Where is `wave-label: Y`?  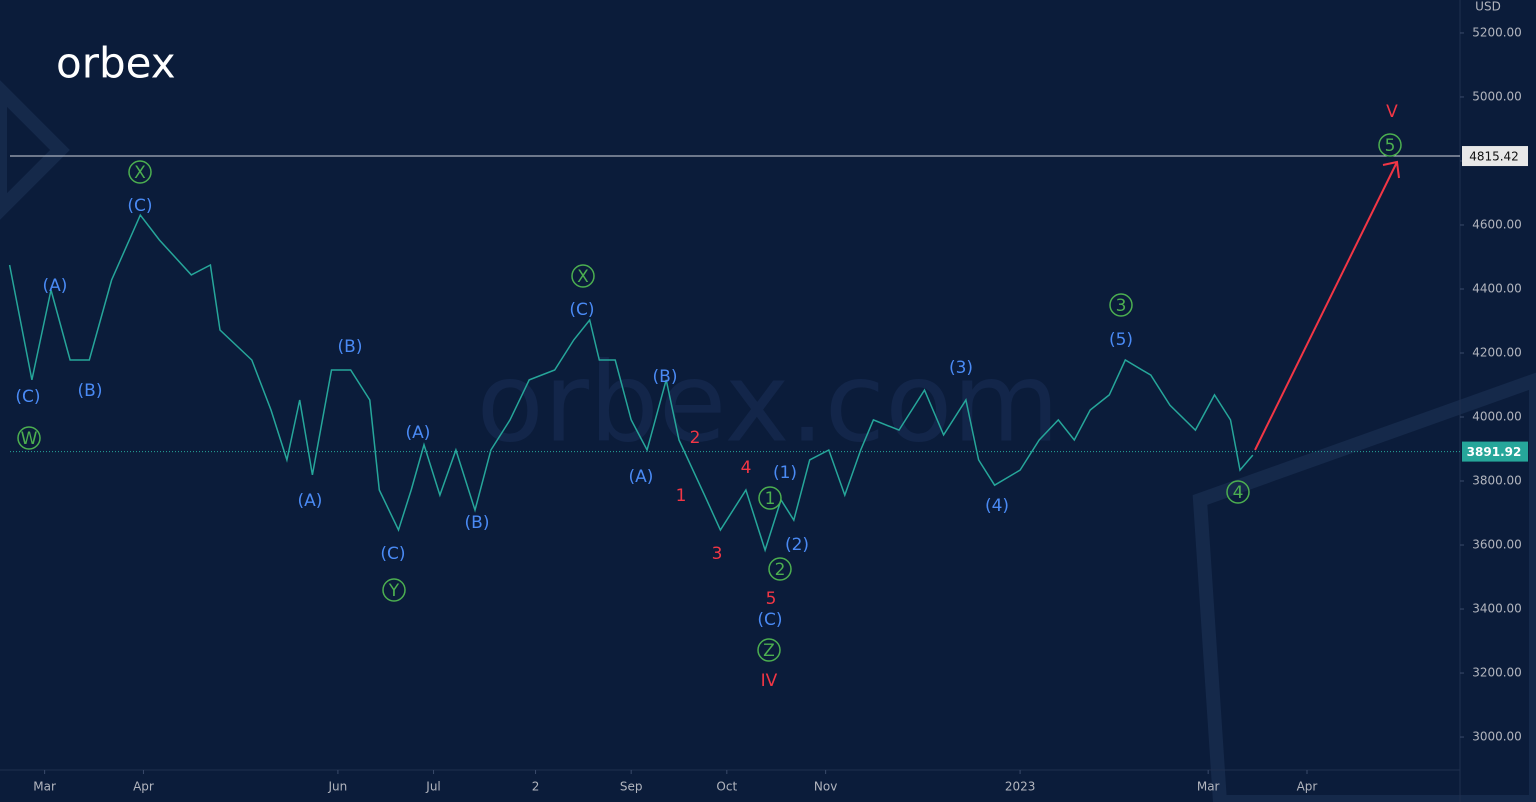 wave-label: Y is located at coordinates (394, 591).